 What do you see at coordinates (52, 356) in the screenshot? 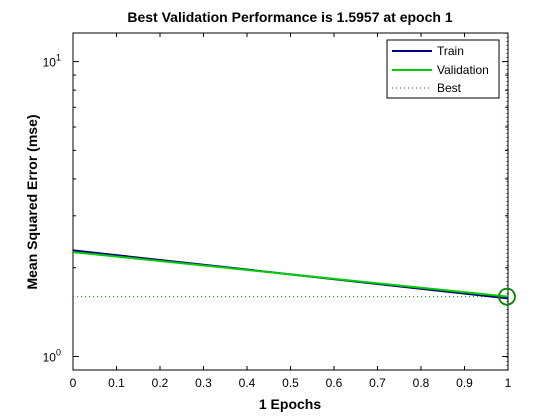
I see `y-tick-label: 10⁰` at bounding box center [52, 356].